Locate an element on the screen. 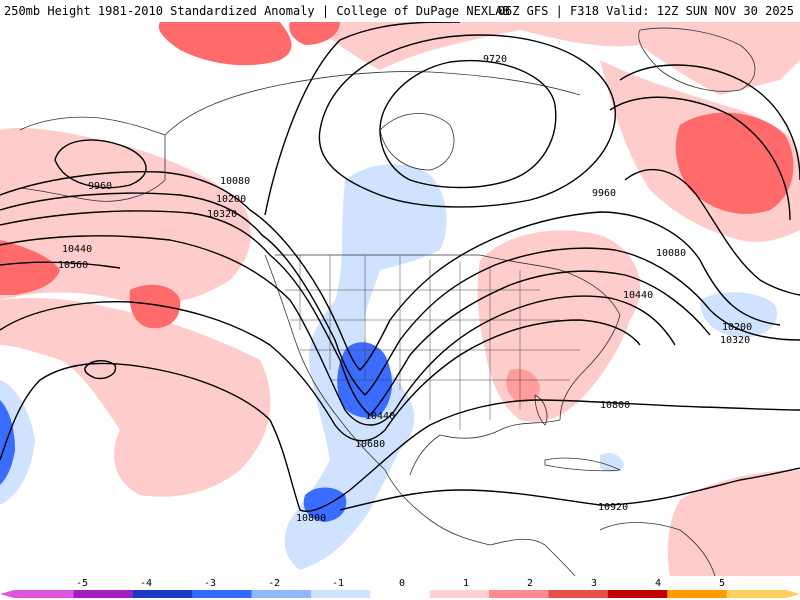 The image size is (800, 600). contour-label: 10680 is located at coordinates (370, 444).